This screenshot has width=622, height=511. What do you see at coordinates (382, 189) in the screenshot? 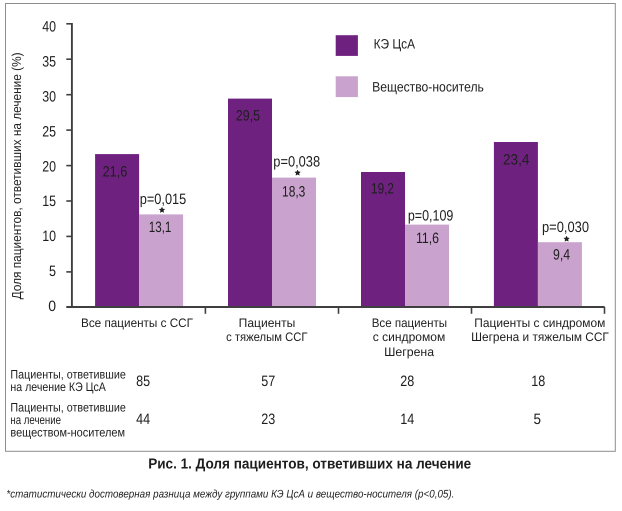
I see `svg-text: 19,2` at bounding box center [382, 189].